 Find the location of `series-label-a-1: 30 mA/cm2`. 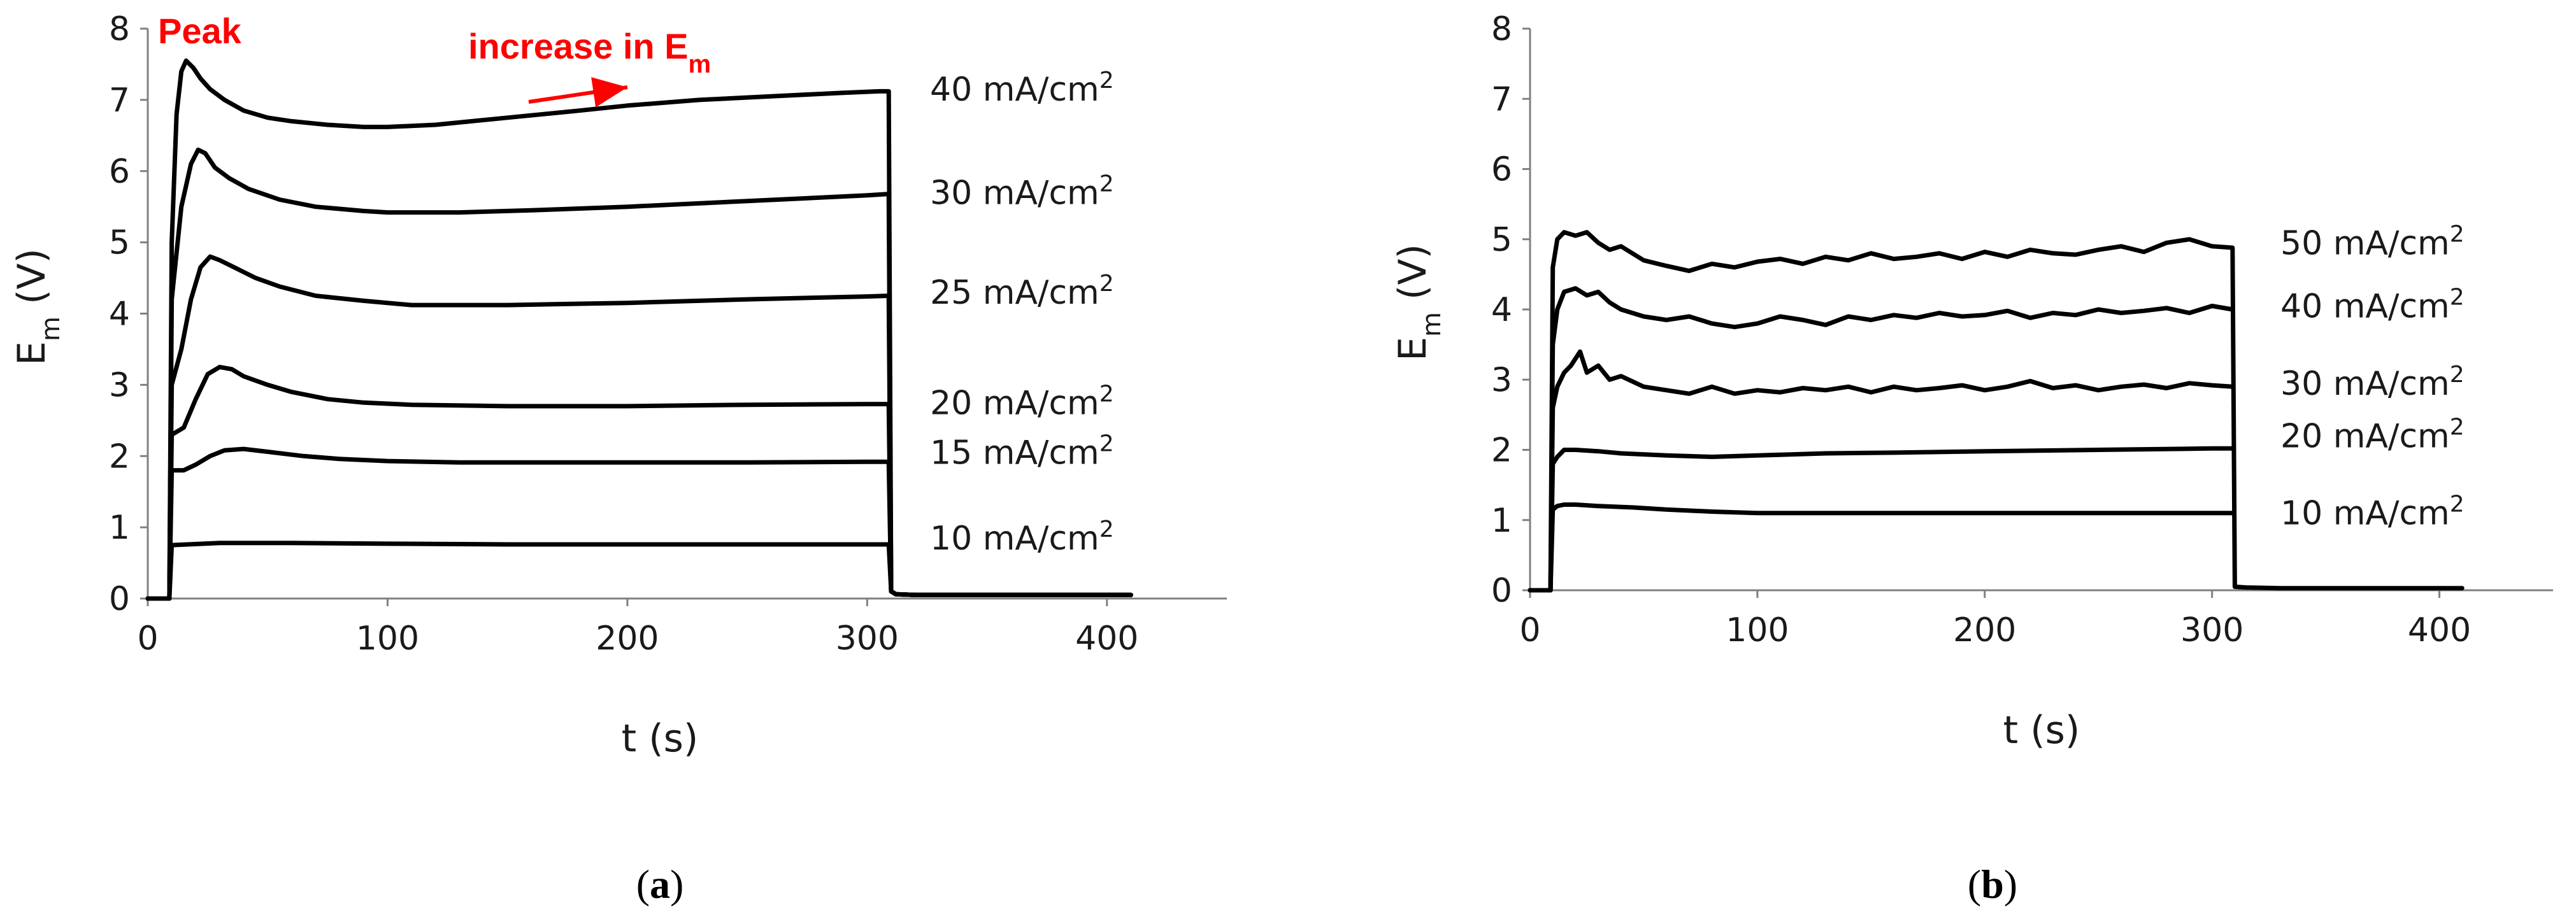

series-label-a-1: 30 mA/cm2 is located at coordinates (1022, 192).